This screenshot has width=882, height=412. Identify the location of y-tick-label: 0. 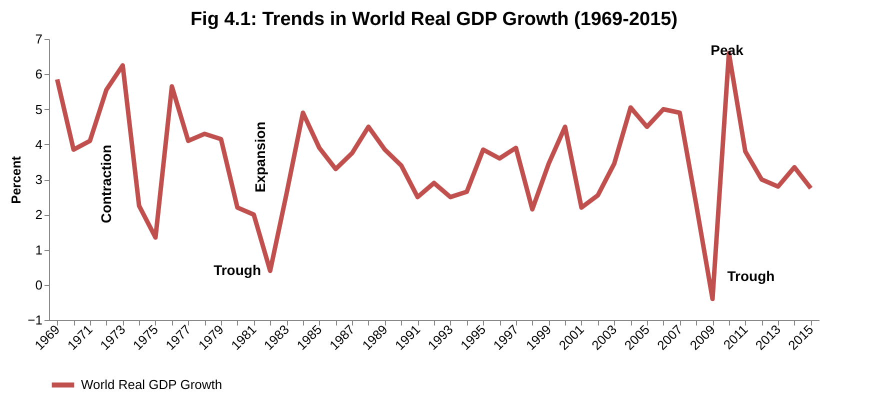
(38, 284).